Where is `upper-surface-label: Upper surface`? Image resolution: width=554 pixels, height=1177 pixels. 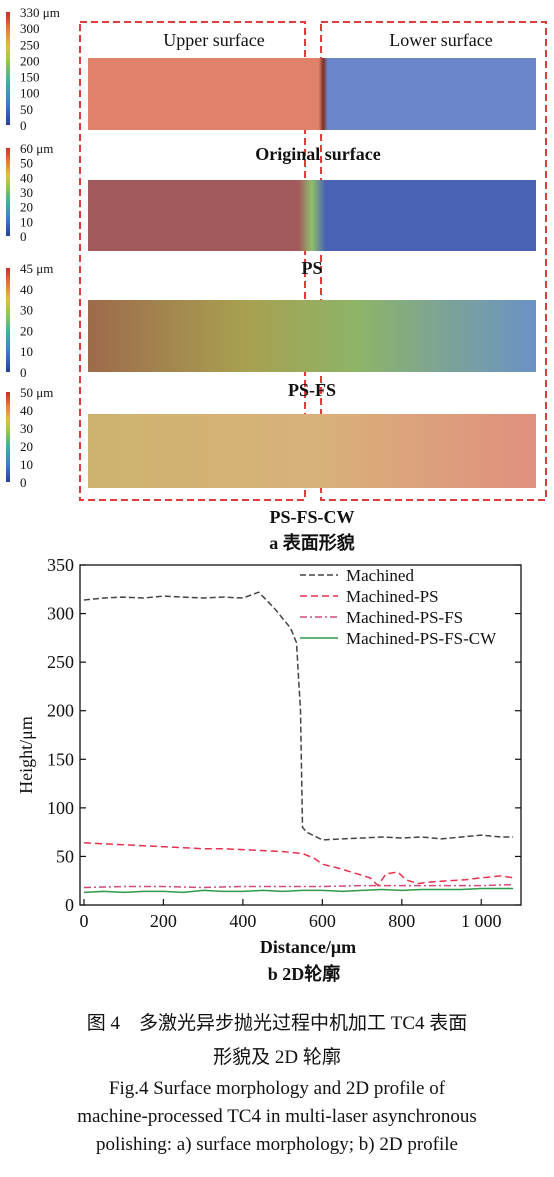
upper-surface-label: Upper surface is located at coordinates (213, 40).